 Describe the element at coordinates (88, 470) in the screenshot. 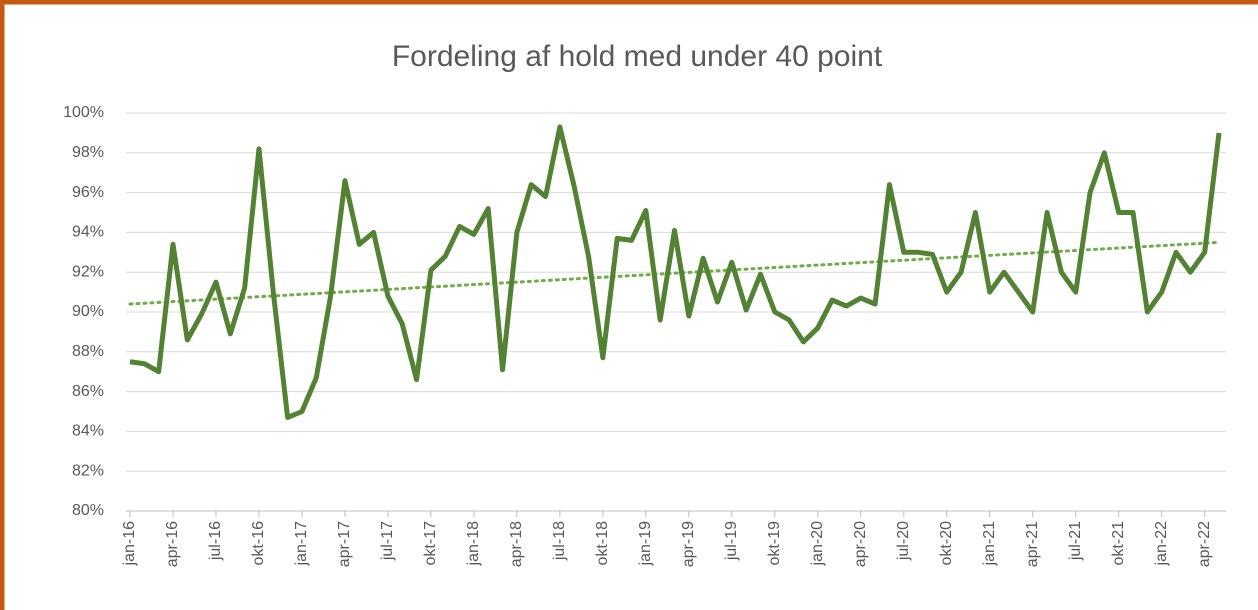

I see `y-tick-label: 82%` at that location.